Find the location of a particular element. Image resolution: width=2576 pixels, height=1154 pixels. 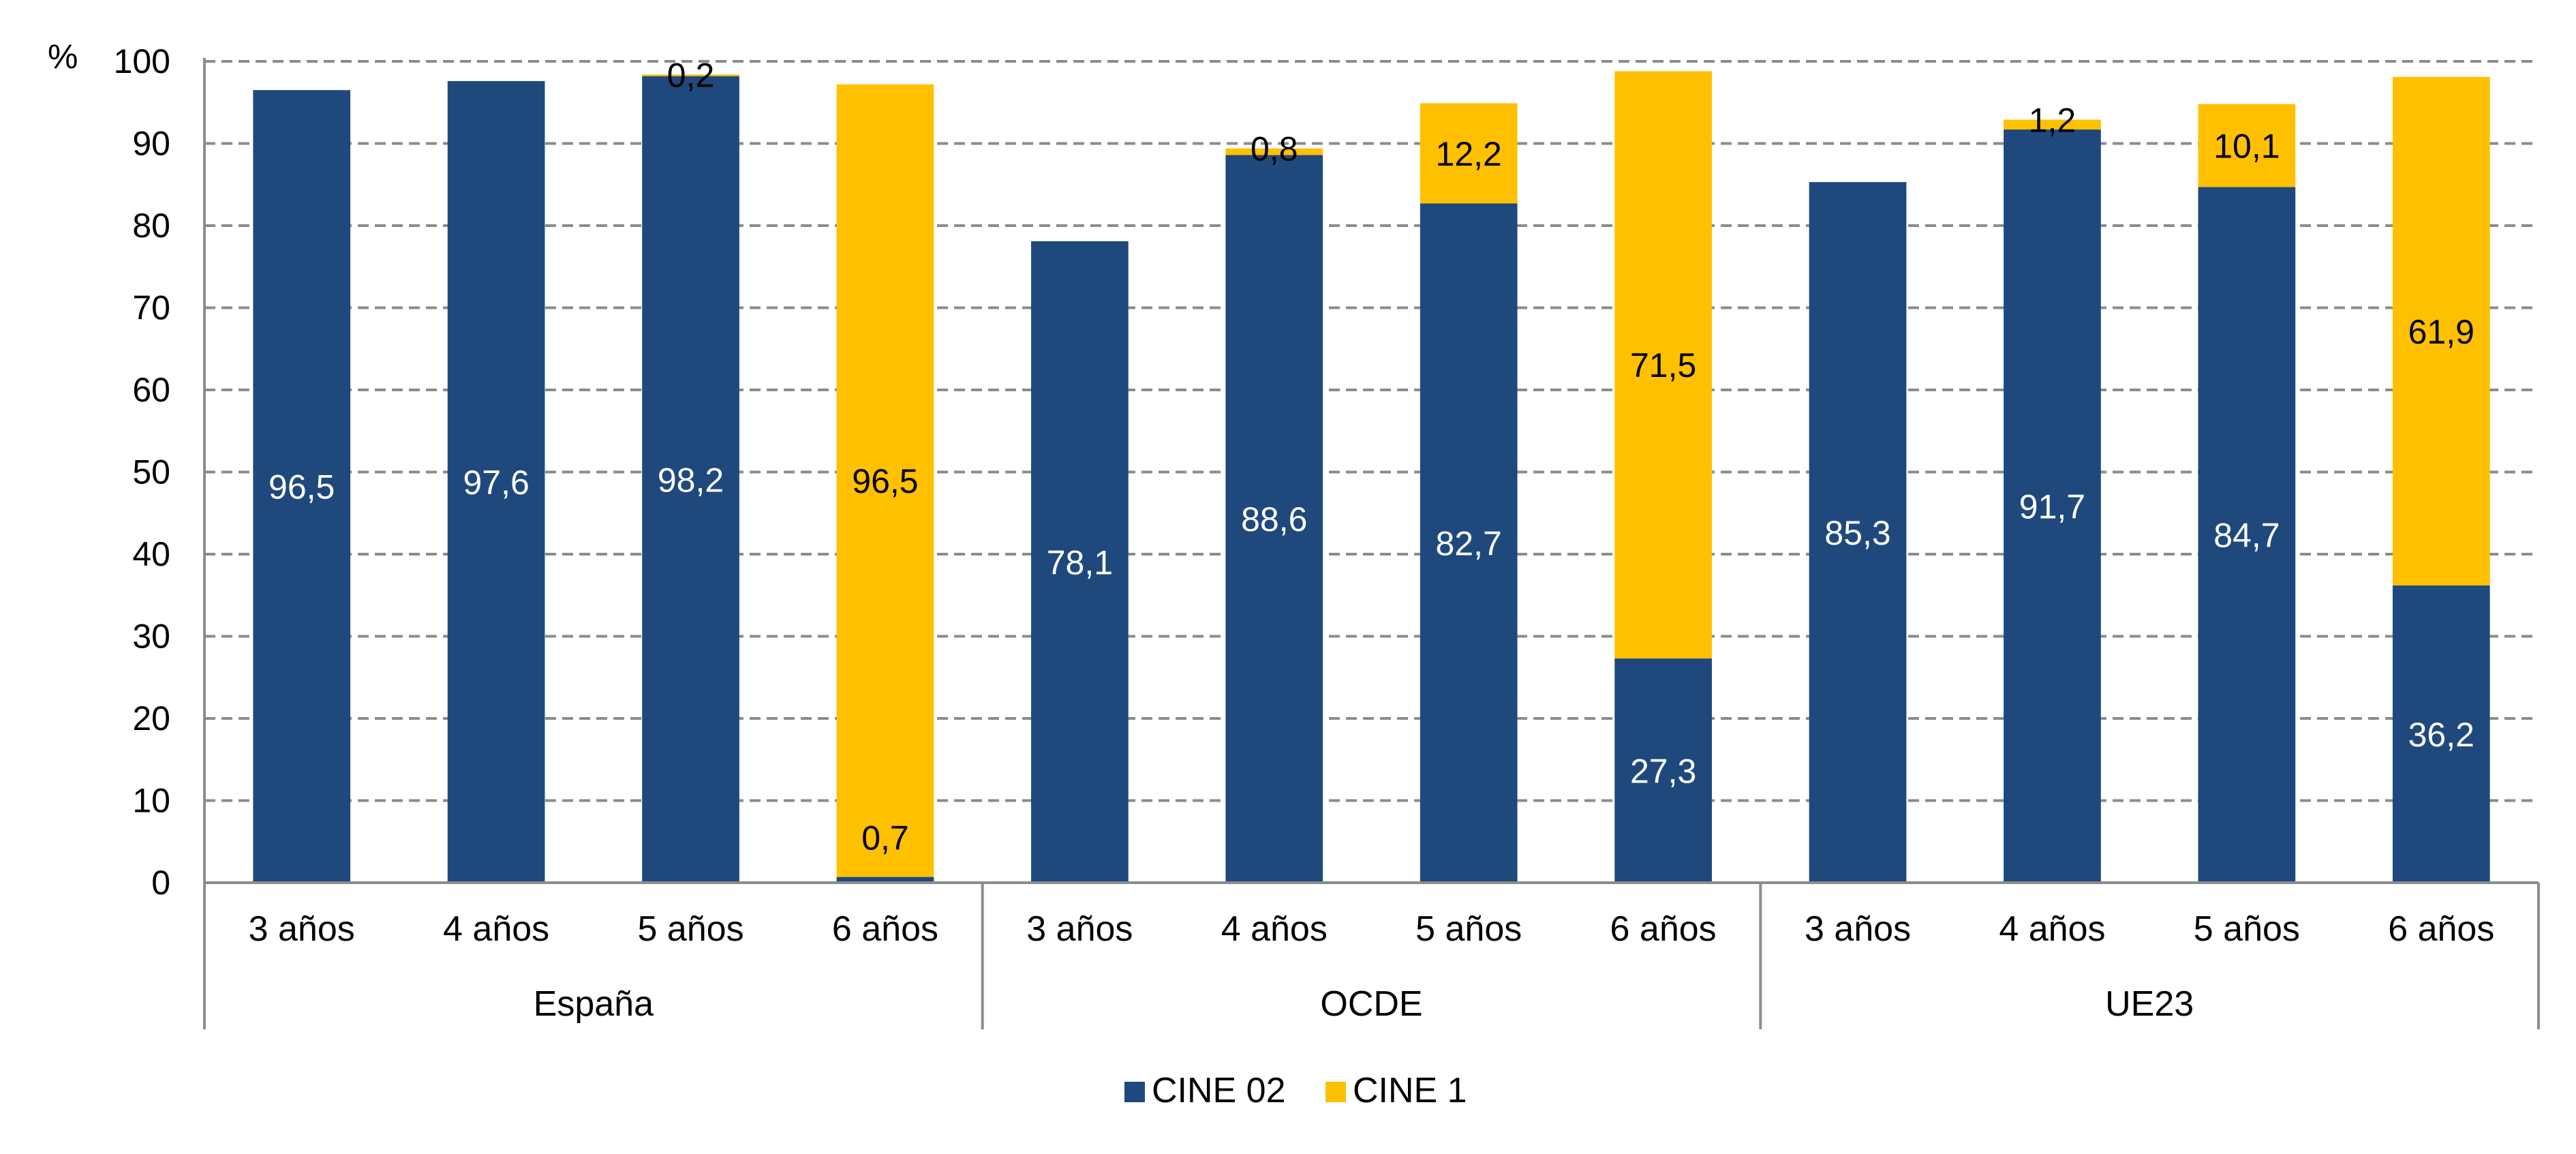

data-label-cine-02: 96,5 is located at coordinates (302, 487).